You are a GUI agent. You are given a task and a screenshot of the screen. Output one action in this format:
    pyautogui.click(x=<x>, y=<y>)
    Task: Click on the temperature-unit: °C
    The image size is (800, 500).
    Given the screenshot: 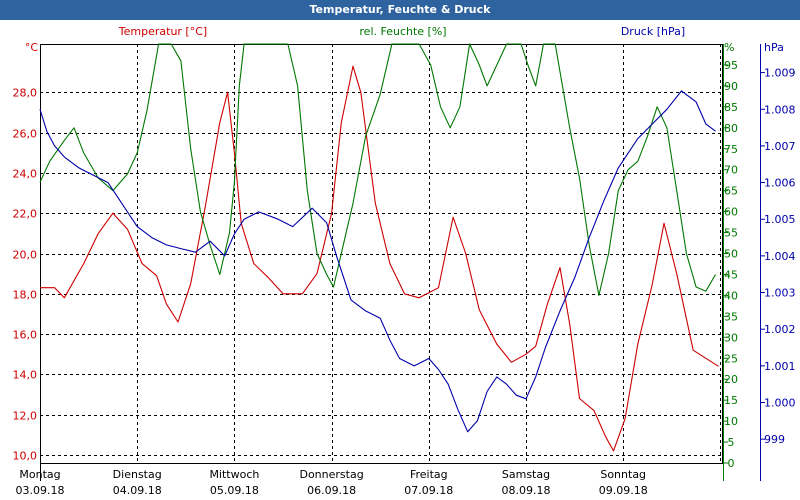 What is the action you would take?
    pyautogui.click(x=32, y=47)
    